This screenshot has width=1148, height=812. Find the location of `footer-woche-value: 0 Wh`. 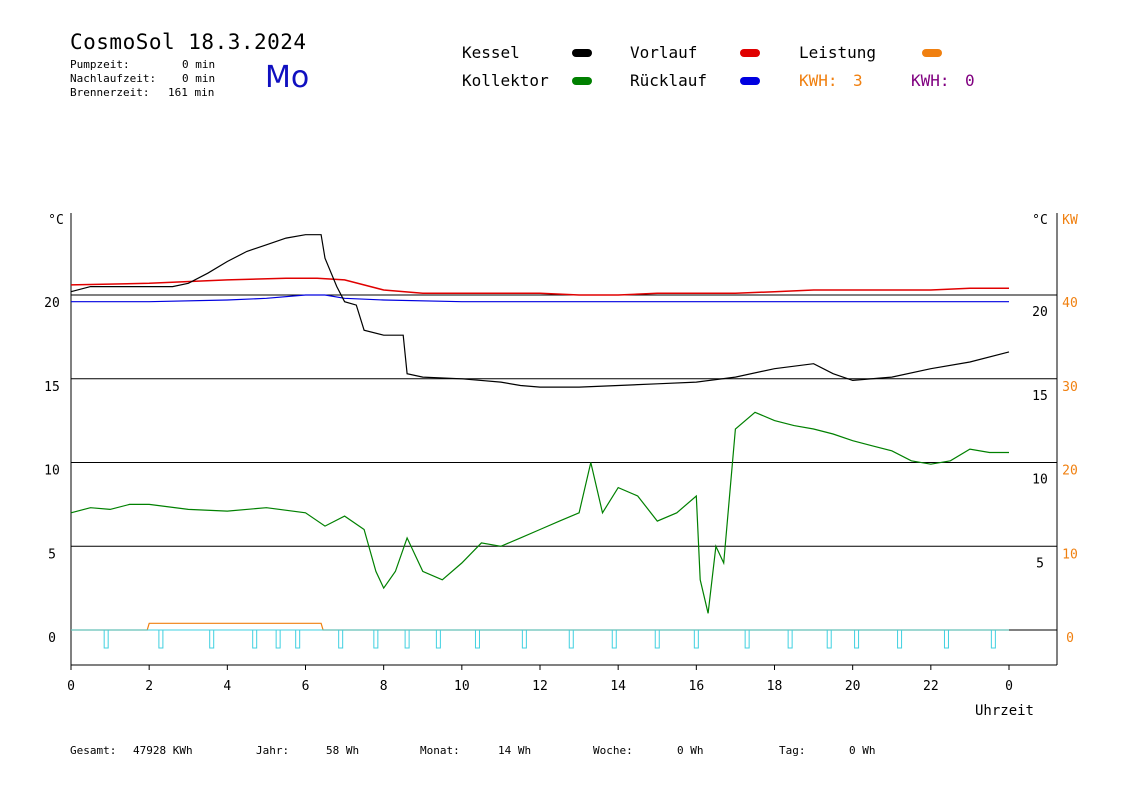

footer-woche-value: 0 Wh is located at coordinates (690, 750).